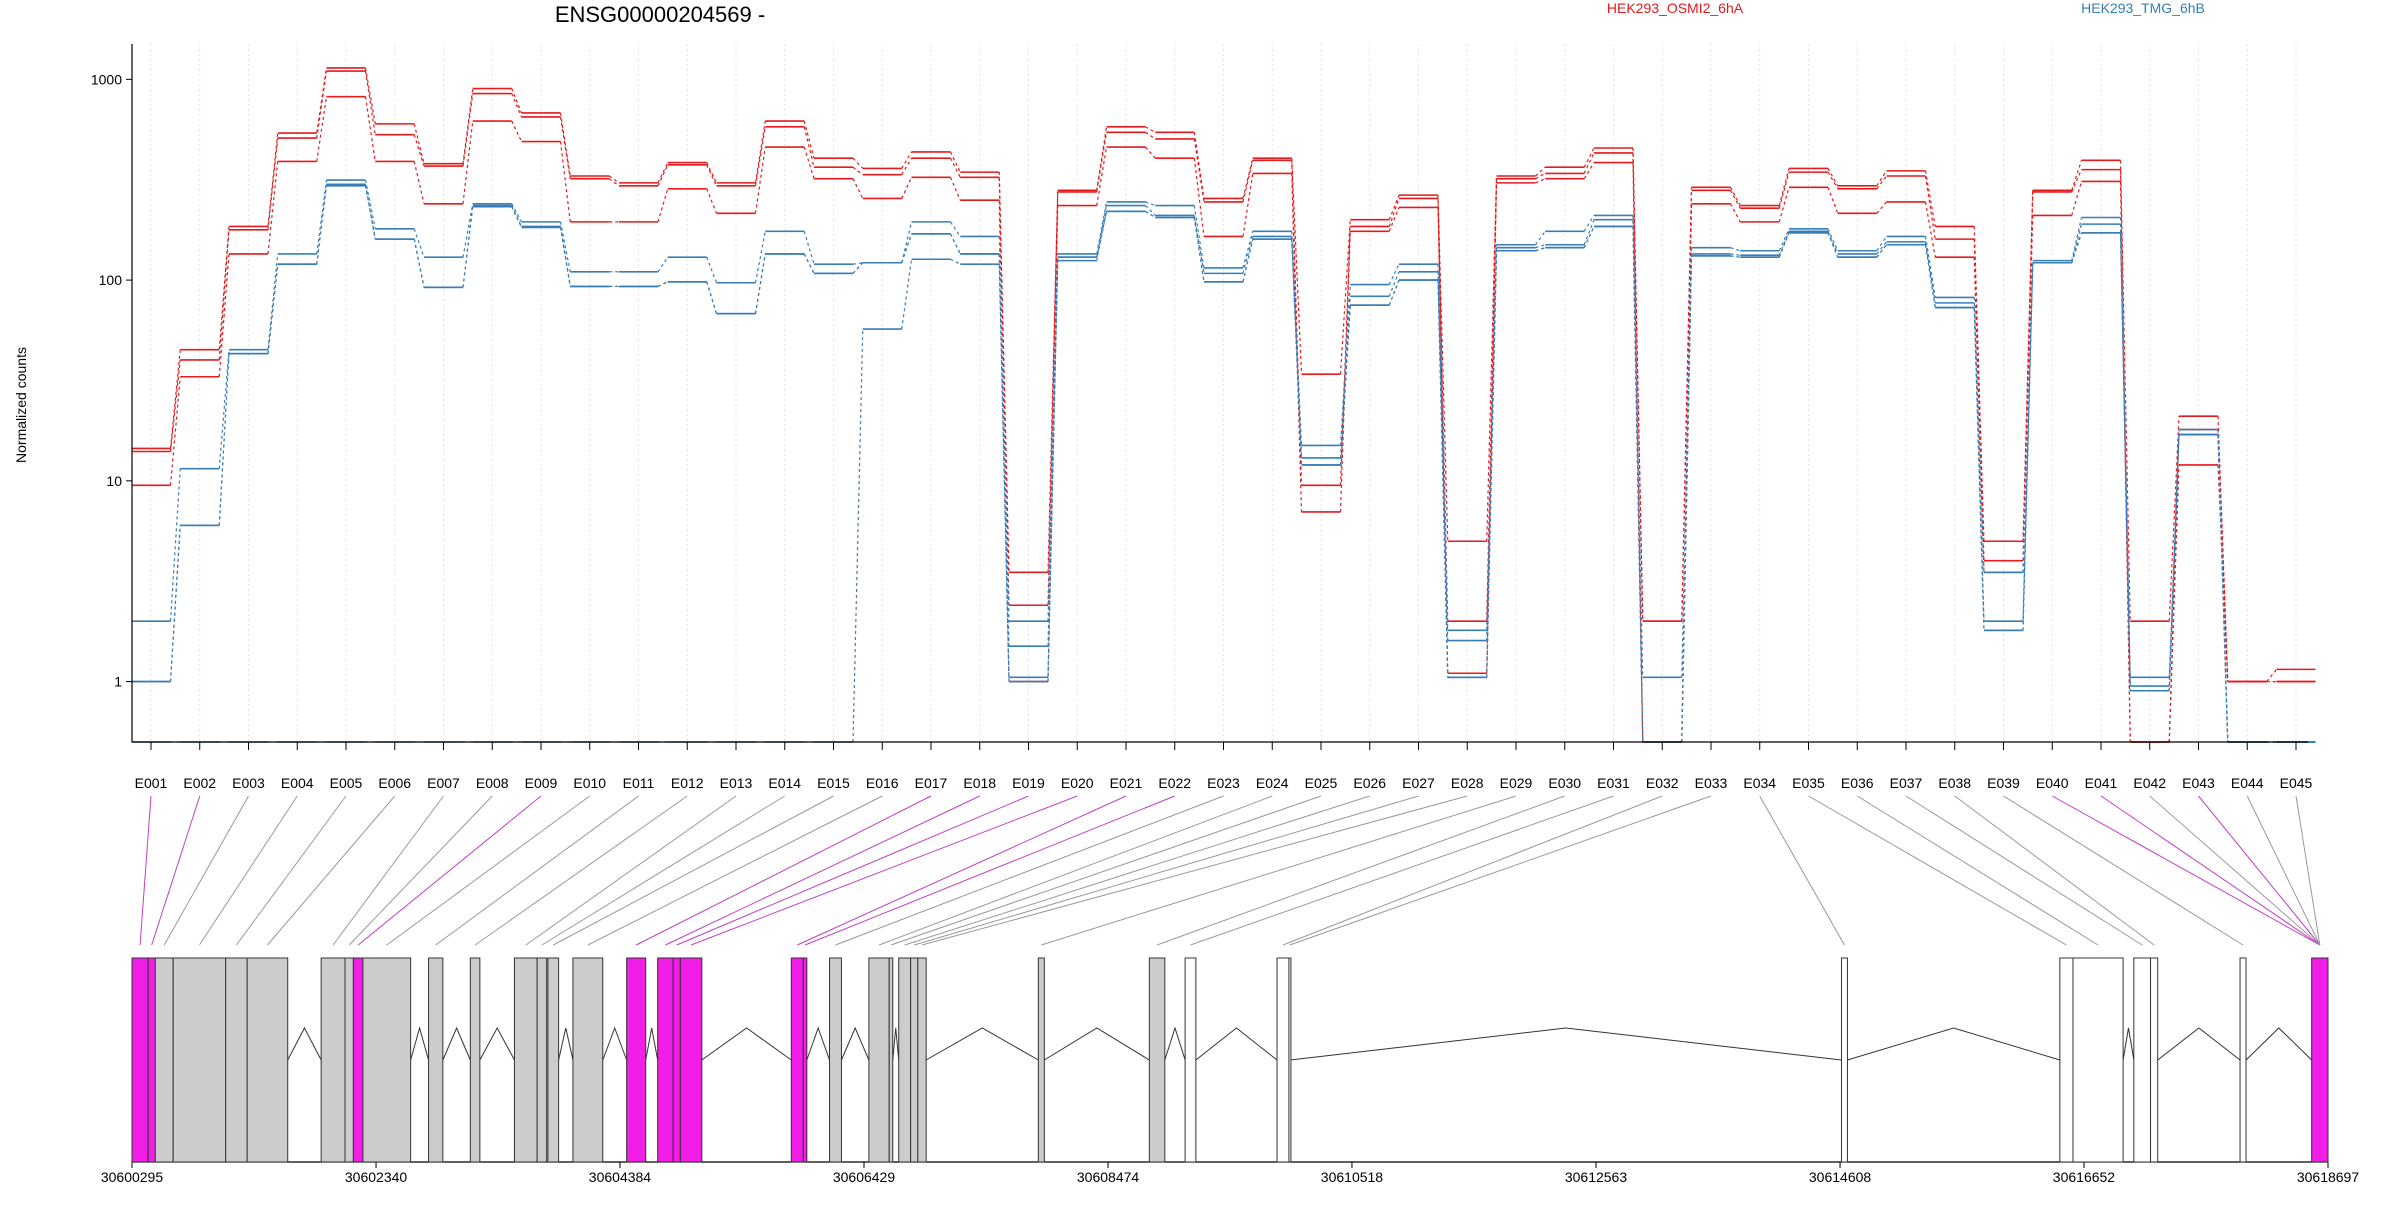  Describe the element at coordinates (1394, 292) in the screenshot. I see `series-7-link-E026` at that location.